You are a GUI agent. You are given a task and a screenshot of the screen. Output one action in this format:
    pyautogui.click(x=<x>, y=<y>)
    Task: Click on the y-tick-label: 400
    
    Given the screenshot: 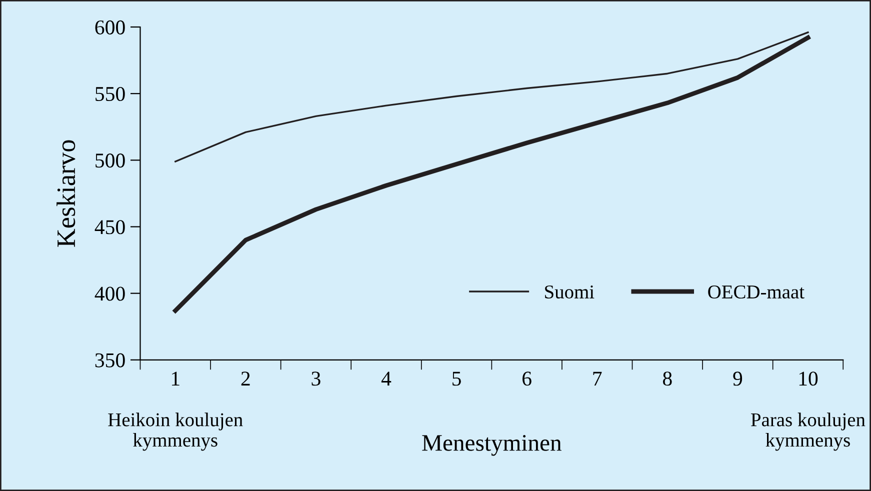 What is the action you would take?
    pyautogui.click(x=109, y=293)
    